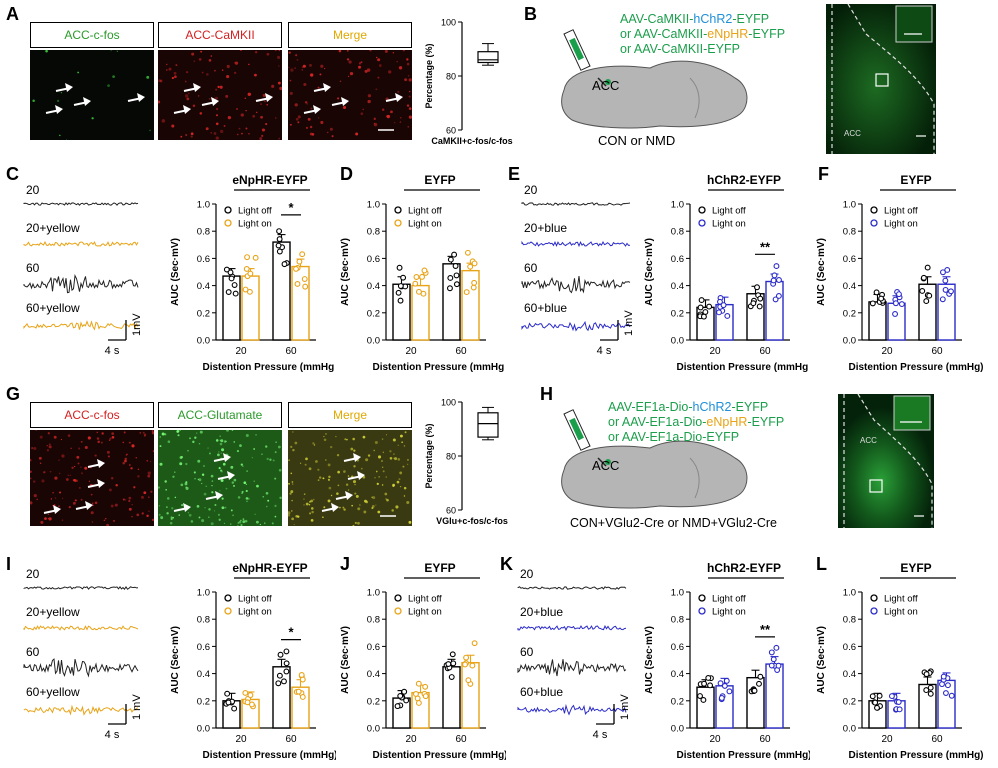  Describe the element at coordinates (673, 523) in the screenshot. I see `group-label-h: CON+VGlu2-Cre or NMD+VGlu2-Cre` at that location.